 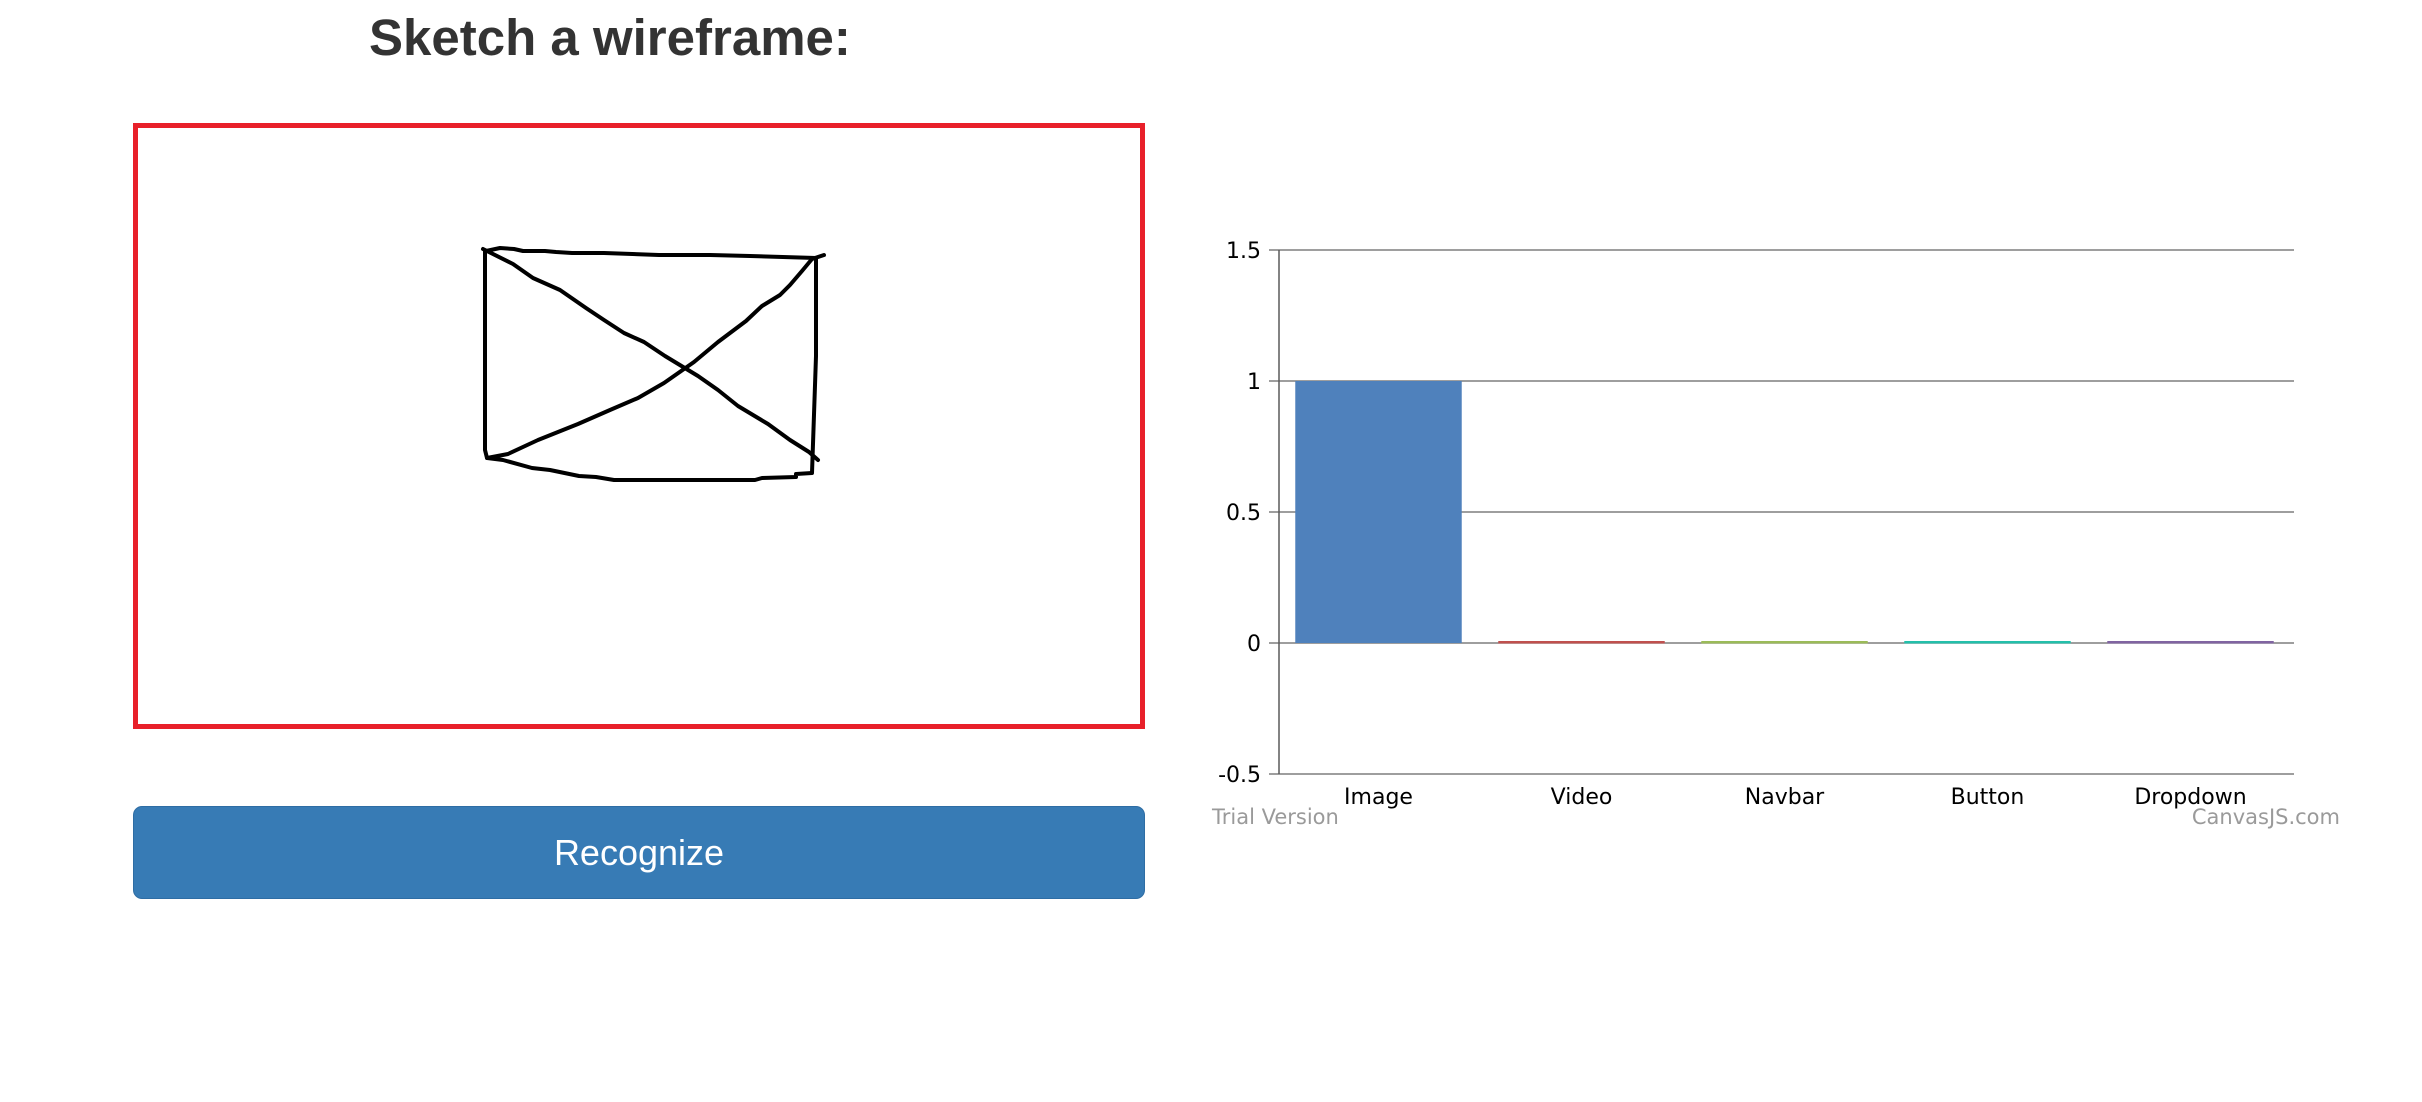 I want to click on chart-trial-version-text: Trial Version, so click(x=1275, y=817).